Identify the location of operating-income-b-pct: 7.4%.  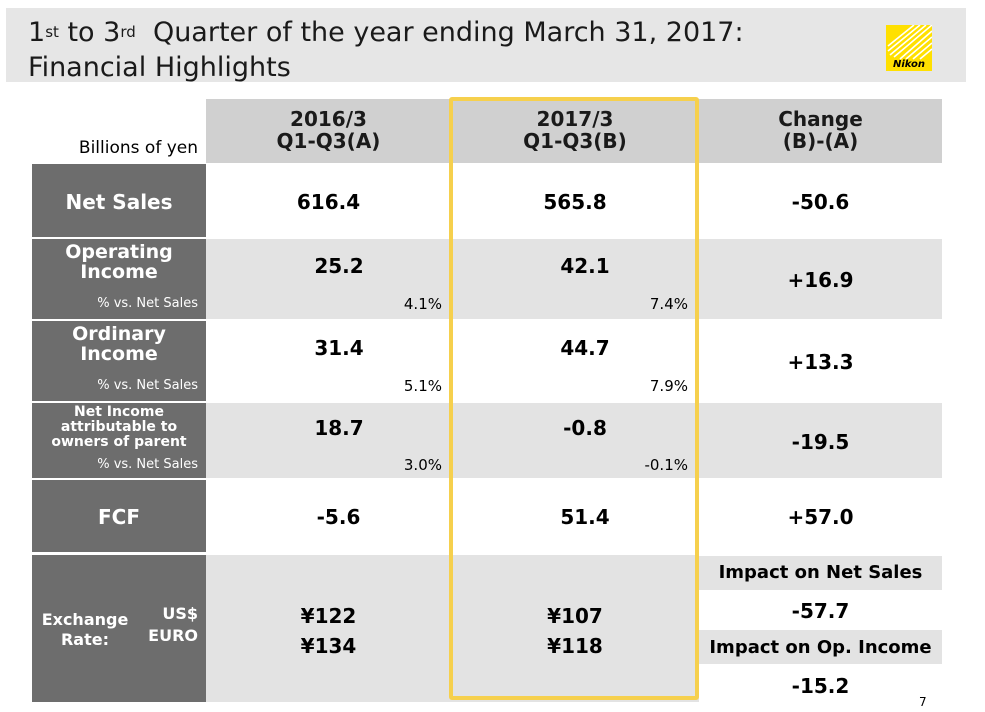
(668, 304).